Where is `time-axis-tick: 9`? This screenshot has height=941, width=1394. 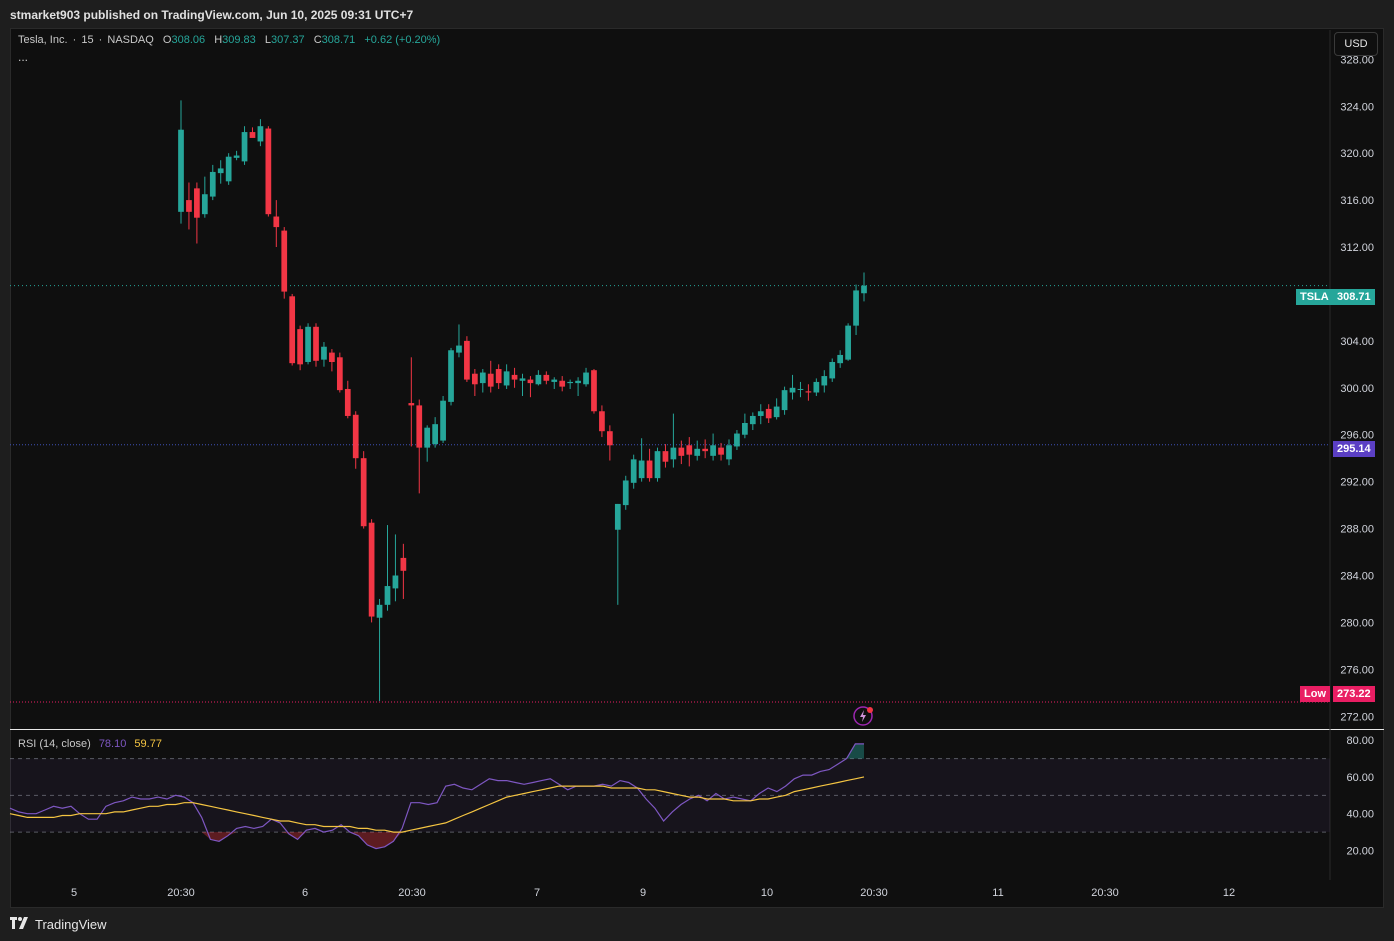
time-axis-tick: 9 is located at coordinates (643, 893).